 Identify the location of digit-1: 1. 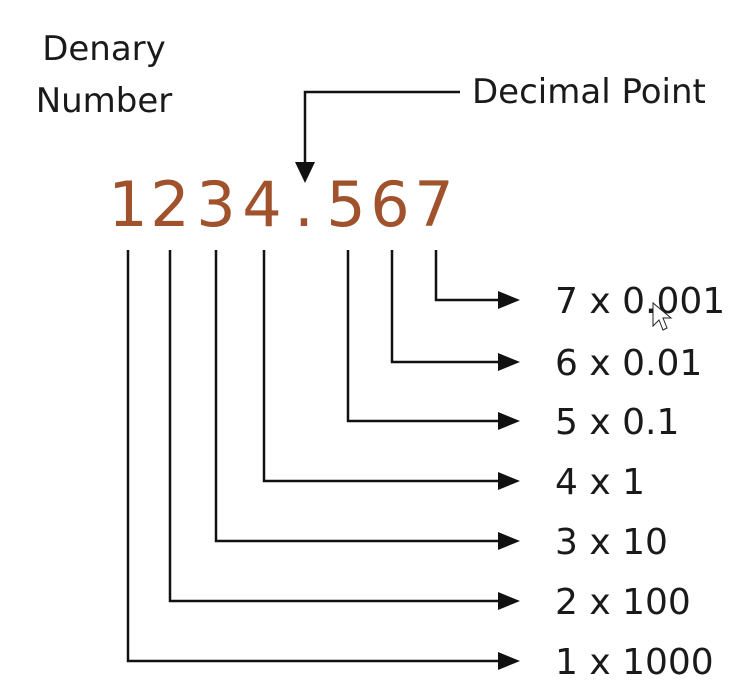
(127, 204).